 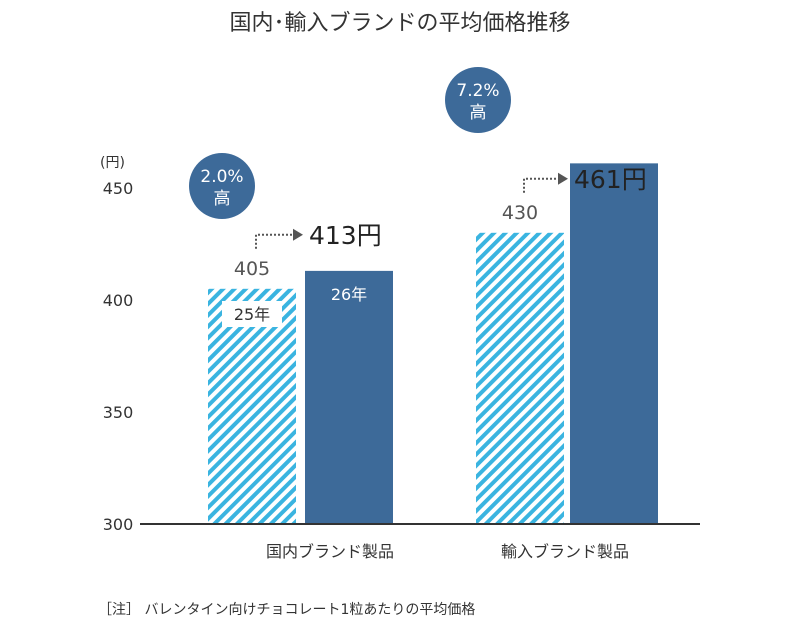 I want to click on value-label: 461円, so click(x=610, y=179).